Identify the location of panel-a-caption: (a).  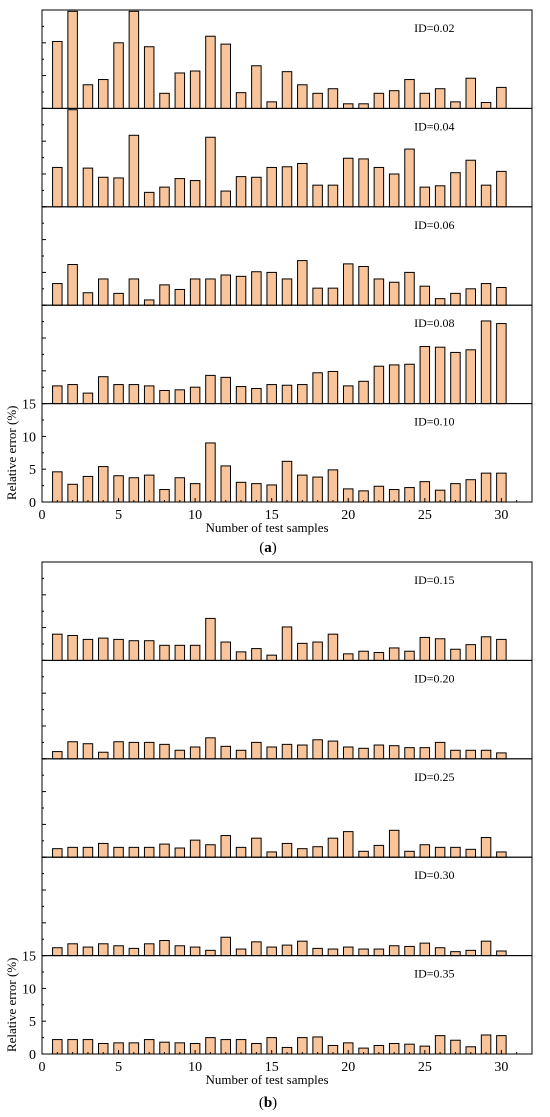
(268, 548).